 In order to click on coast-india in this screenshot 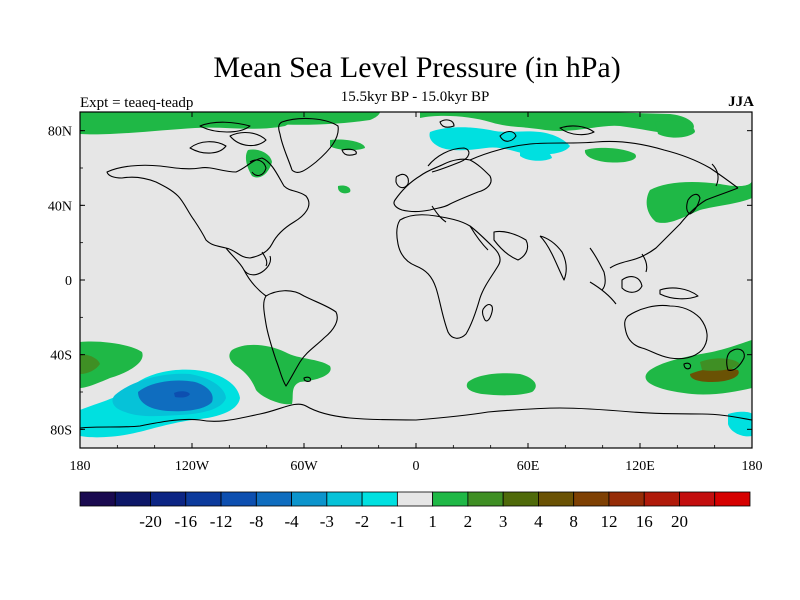, I will do `click(553, 258)`.